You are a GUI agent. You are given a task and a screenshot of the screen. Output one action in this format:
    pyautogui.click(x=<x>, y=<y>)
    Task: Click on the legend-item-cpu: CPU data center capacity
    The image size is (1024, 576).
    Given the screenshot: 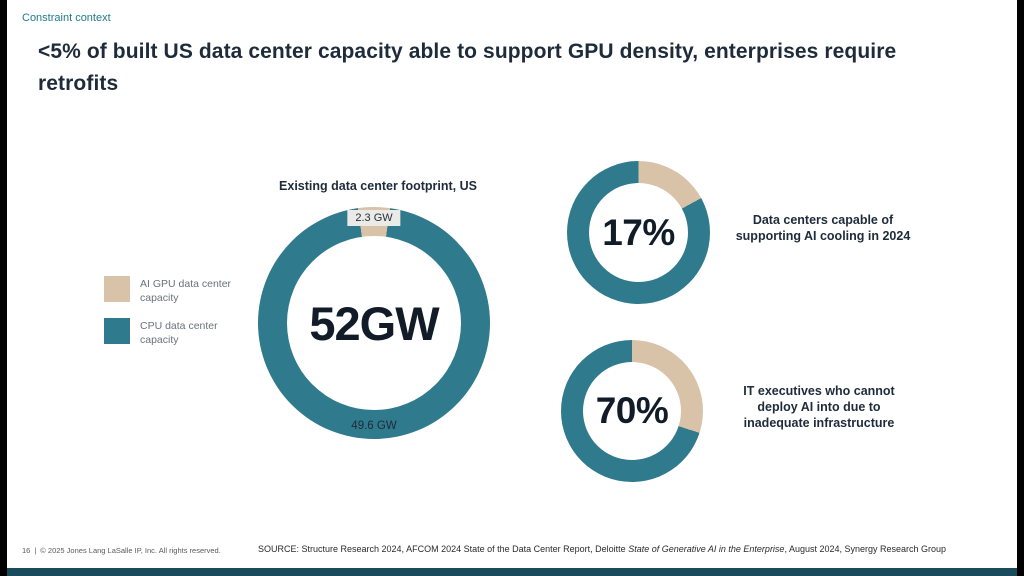 What is the action you would take?
    pyautogui.click(x=176, y=332)
    